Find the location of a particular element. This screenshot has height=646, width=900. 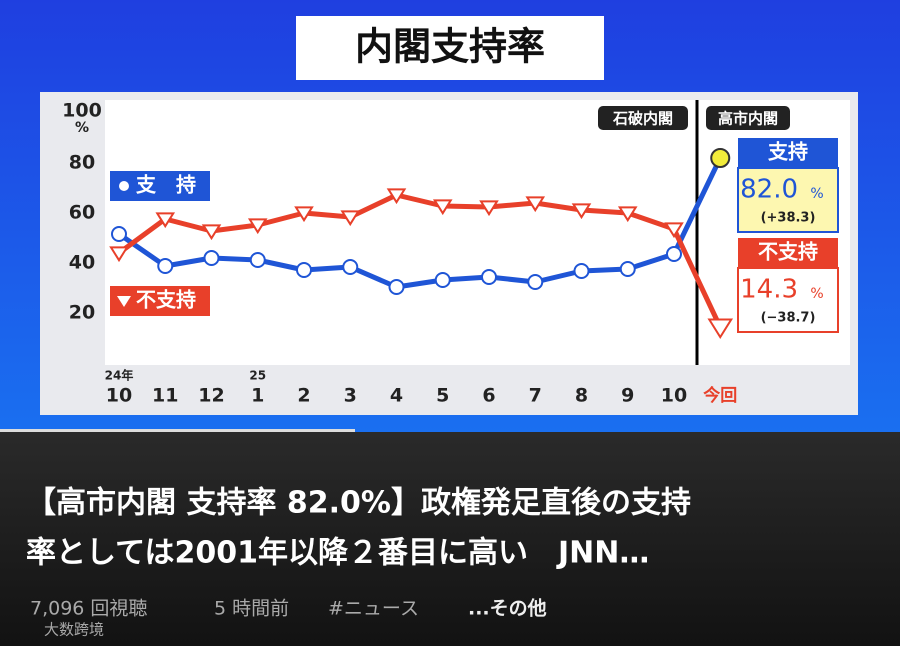

title-box is located at coordinates (450, 48).